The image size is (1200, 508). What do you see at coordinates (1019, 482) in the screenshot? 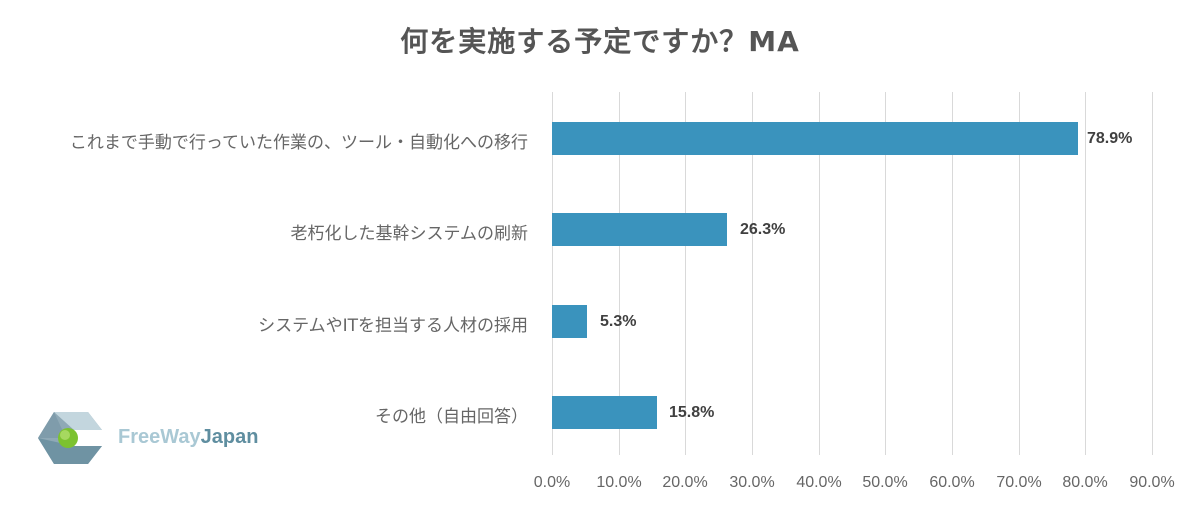
I see `x-tick-label: 70.0%` at bounding box center [1019, 482].